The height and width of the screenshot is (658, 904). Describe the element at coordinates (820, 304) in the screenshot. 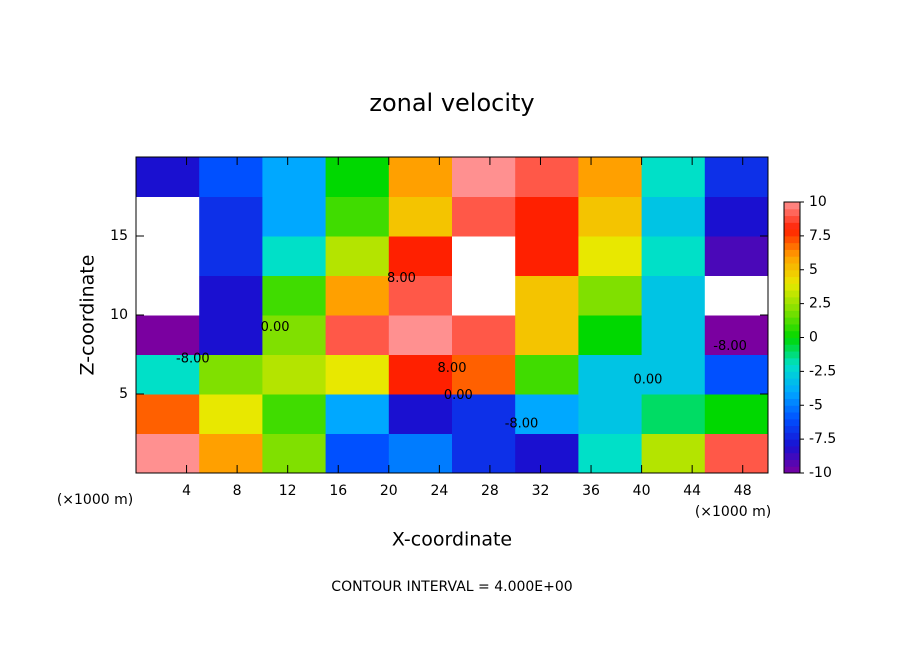

I see `colorbar-tick-label: 2.5` at that location.